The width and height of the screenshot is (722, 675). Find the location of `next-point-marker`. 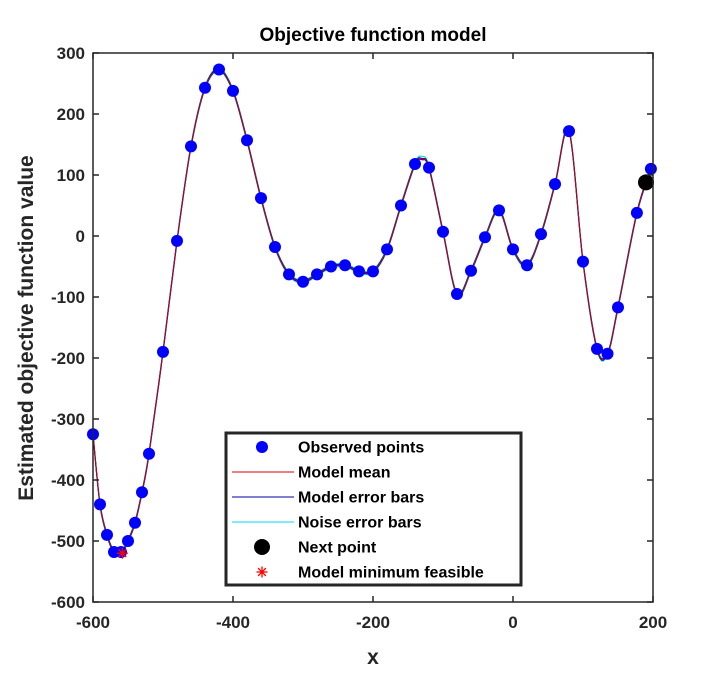

next-point-marker is located at coordinates (646, 182).